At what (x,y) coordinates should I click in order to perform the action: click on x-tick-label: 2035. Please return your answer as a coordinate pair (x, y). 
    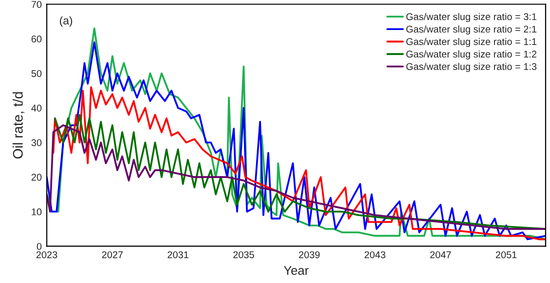
    Looking at the image, I should click on (243, 254).